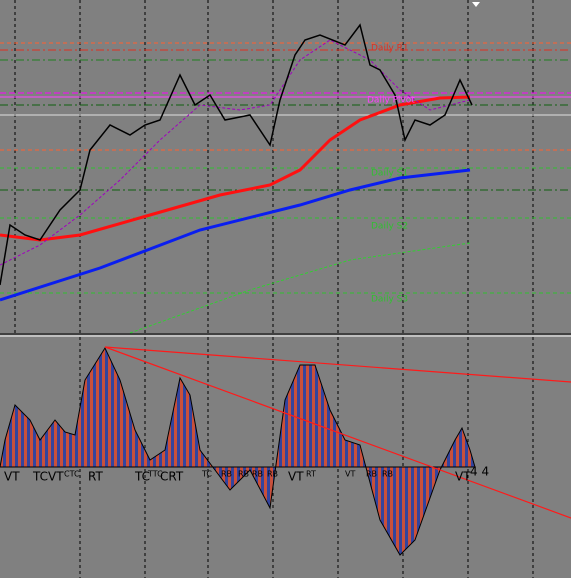  Describe the element at coordinates (48, 477) in the screenshot. I see `signal-label: TCVT` at that location.